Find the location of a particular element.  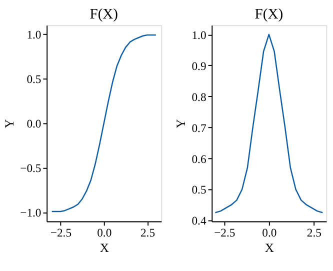

y-tick-label: 0.7 is located at coordinates (199, 128).